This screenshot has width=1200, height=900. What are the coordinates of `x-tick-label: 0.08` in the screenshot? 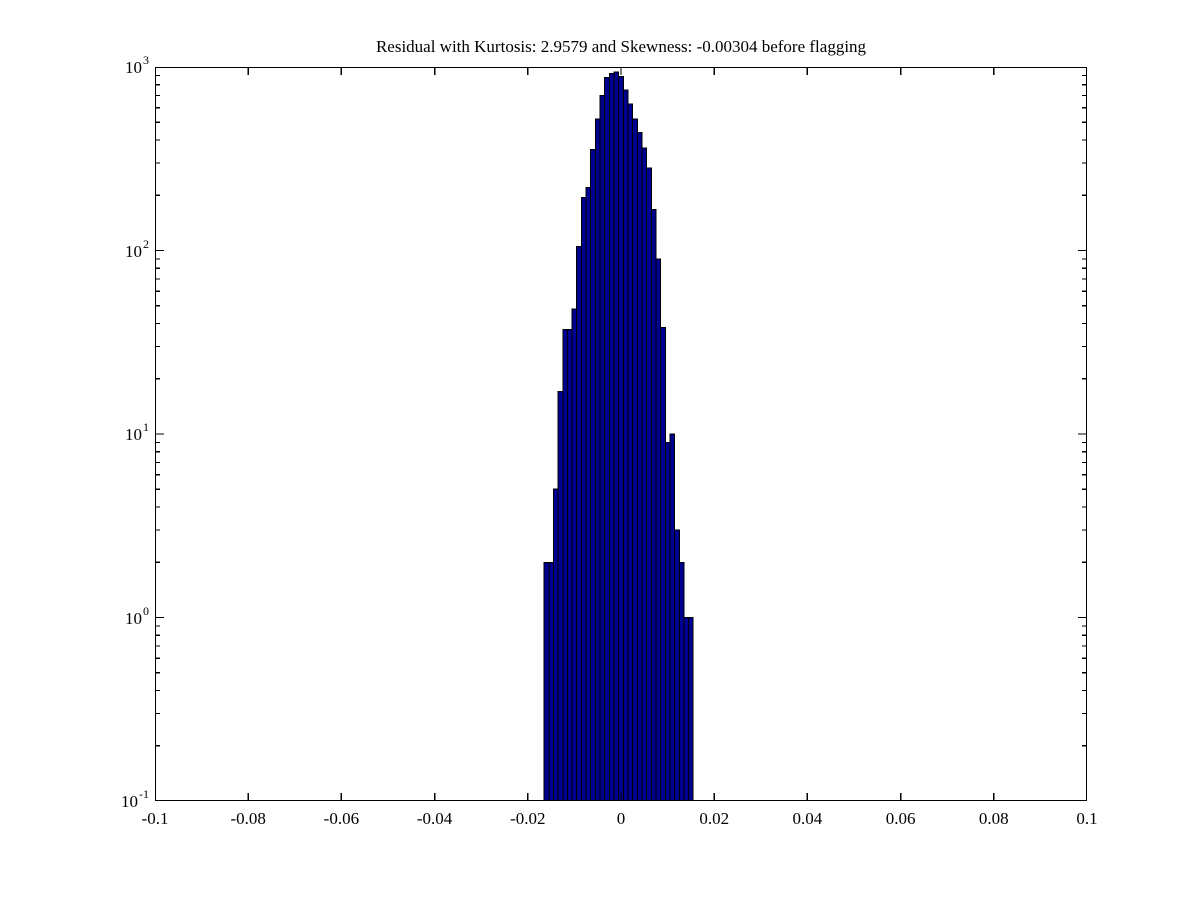 It's located at (993, 818).